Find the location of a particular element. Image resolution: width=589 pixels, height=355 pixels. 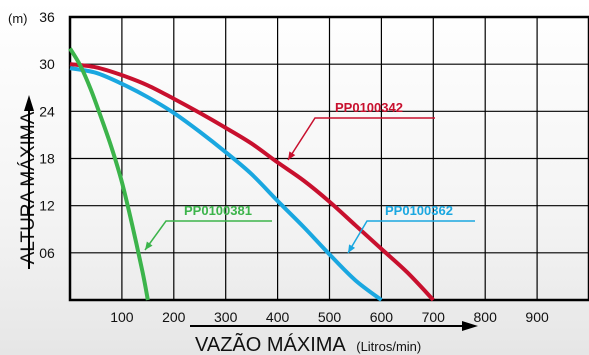

x-axis-label-unit: (Litros/min) is located at coordinates (388, 346).